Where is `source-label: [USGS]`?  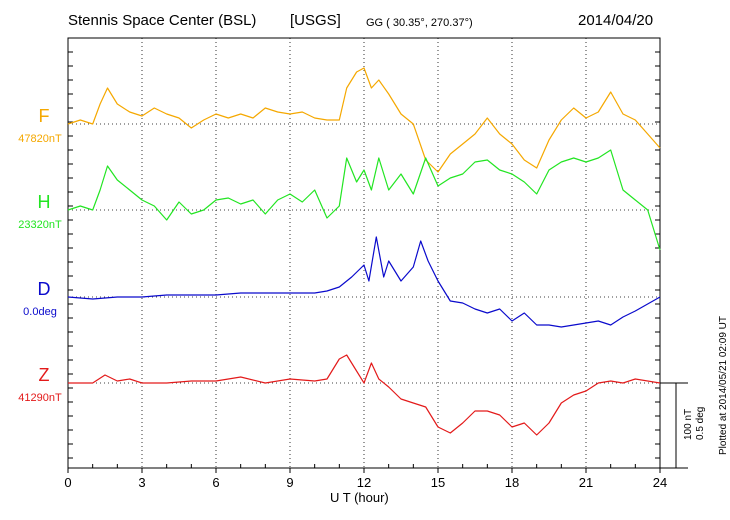 source-label: [USGS] is located at coordinates (315, 20).